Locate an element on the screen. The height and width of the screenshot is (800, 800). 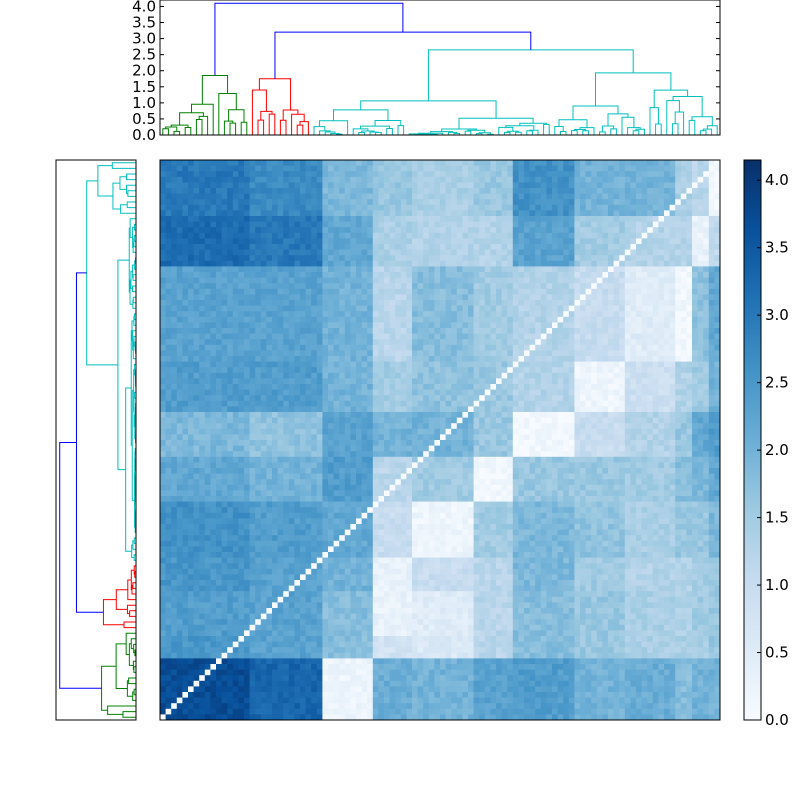
left-red-cluster-link is located at coordinates (133, 590).